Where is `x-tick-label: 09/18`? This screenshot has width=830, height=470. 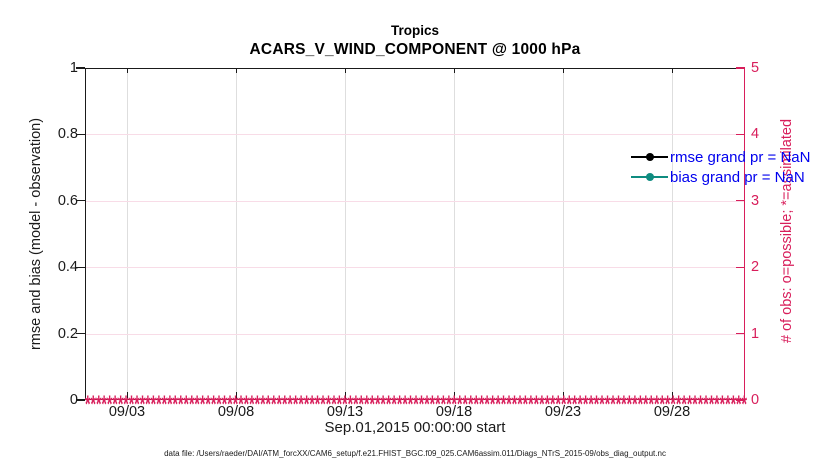
x-tick-label: 09/18 is located at coordinates (454, 412).